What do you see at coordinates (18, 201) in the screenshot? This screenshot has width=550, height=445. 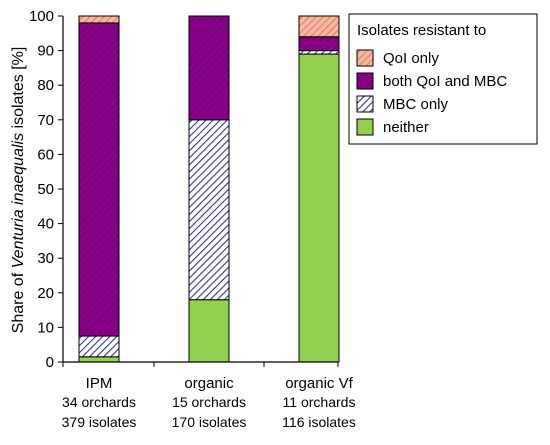 I see `y-axis-title-species: Venturia inaequalis` at bounding box center [18, 201].